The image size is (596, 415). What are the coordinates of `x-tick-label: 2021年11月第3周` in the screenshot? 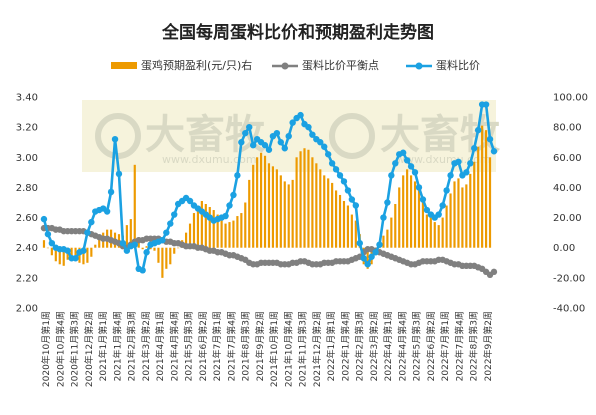 It's located at (303, 349).